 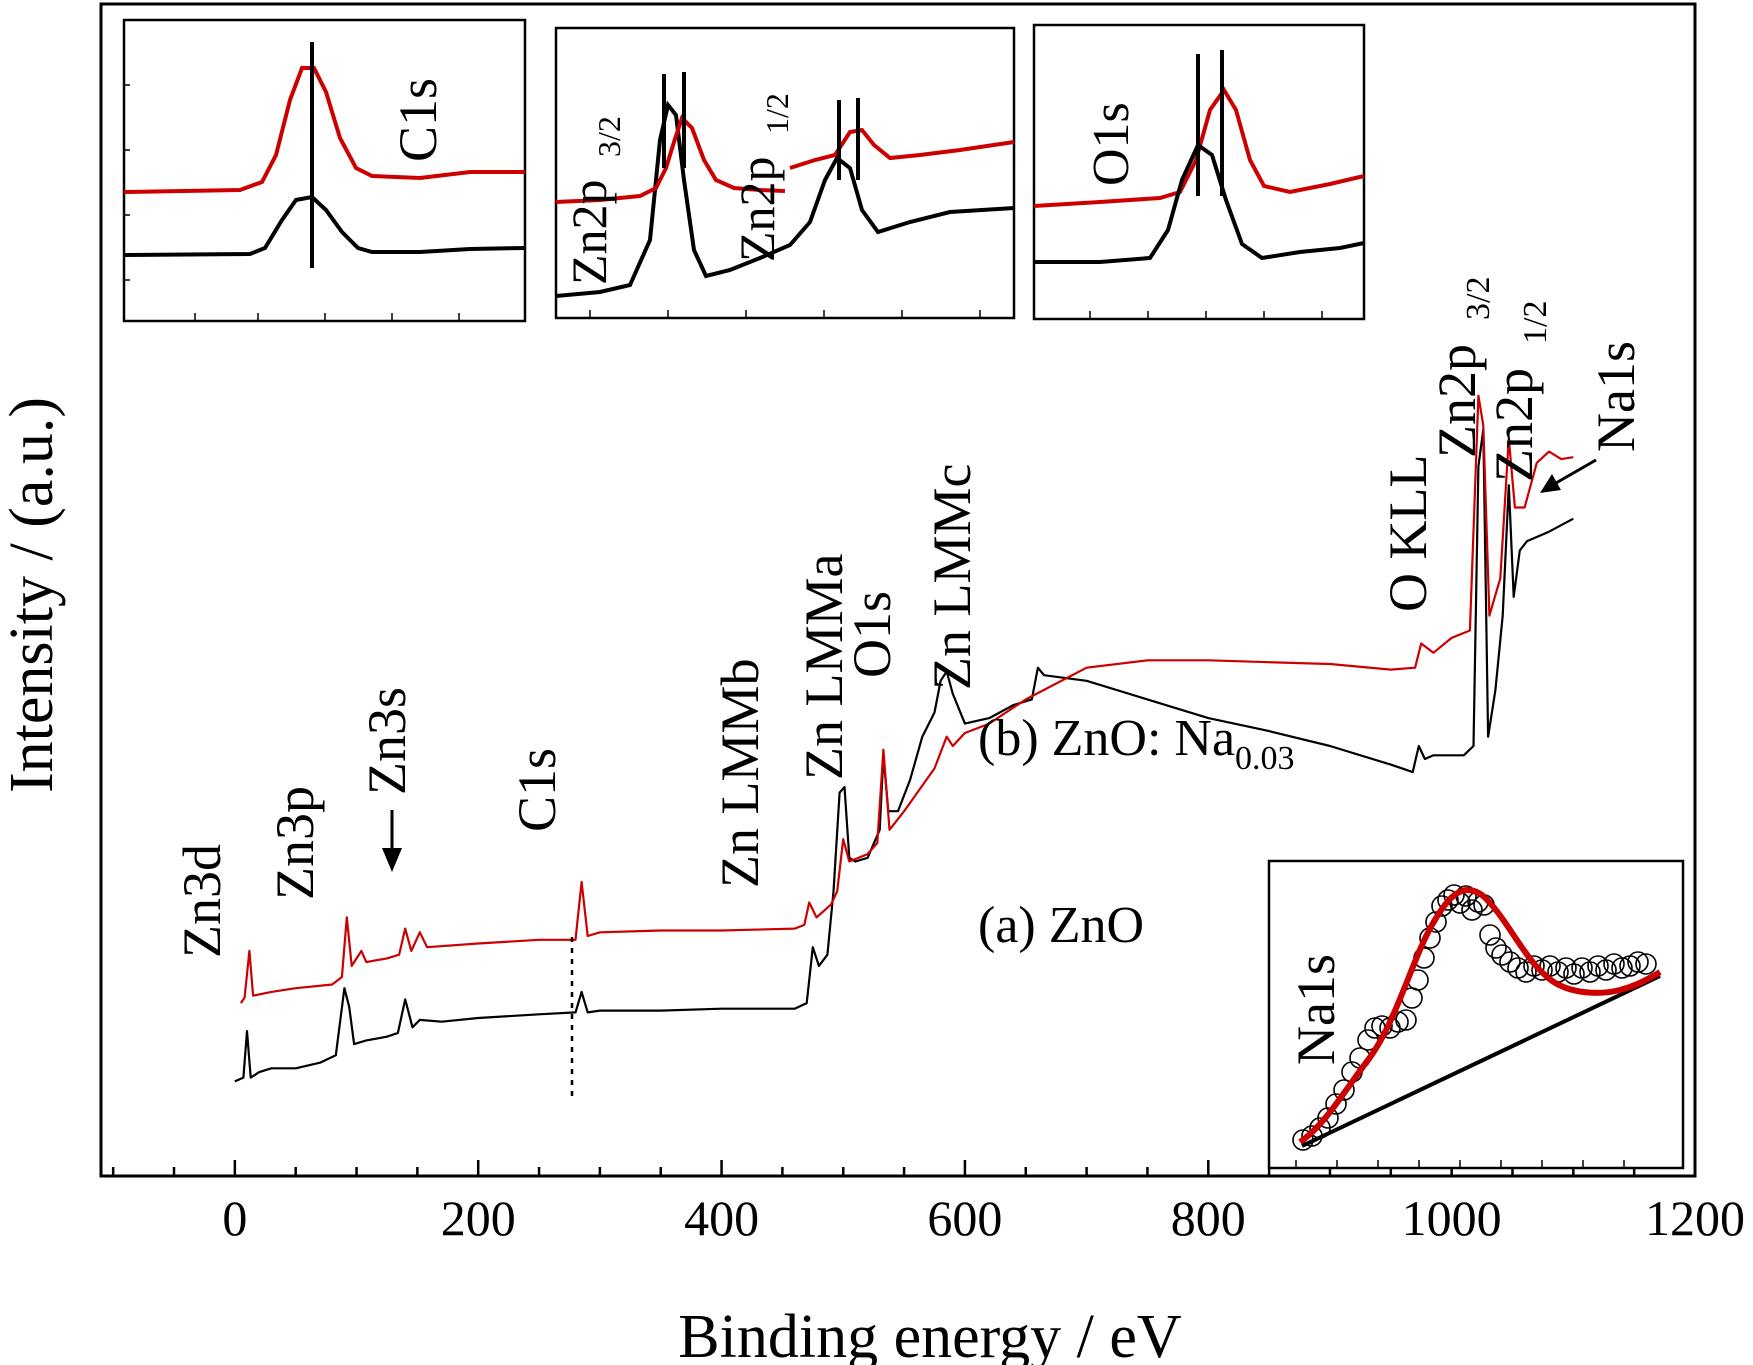 What do you see at coordinates (202, 901) in the screenshot?
I see `annotation-zn3d: Zn3d` at bounding box center [202, 901].